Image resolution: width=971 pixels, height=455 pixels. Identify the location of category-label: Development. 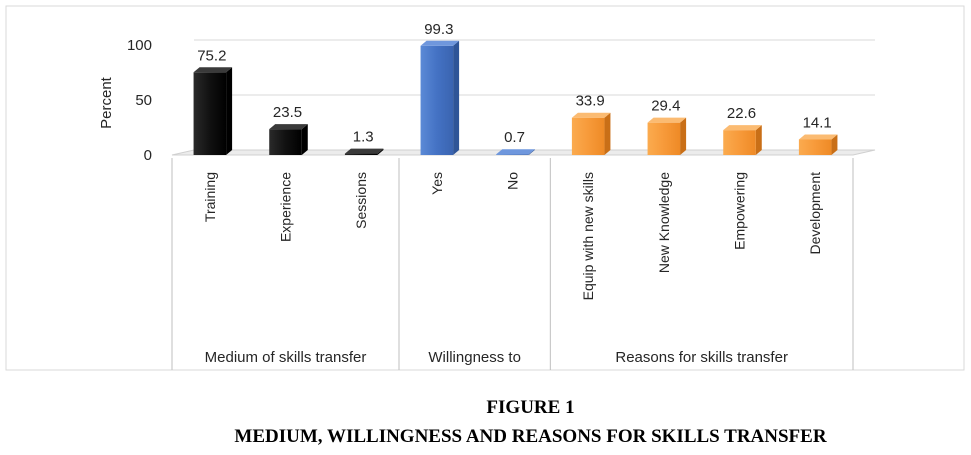
(815, 213).